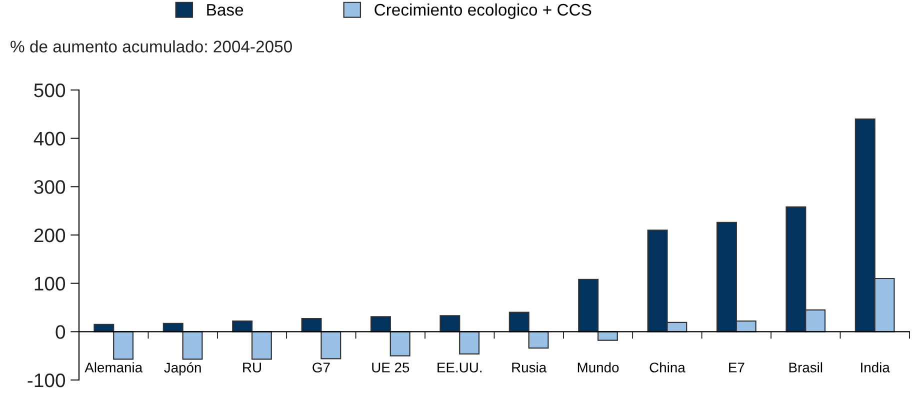 This screenshot has height=419, width=914. What do you see at coordinates (668, 367) in the screenshot?
I see `x-tick-label: China` at bounding box center [668, 367].